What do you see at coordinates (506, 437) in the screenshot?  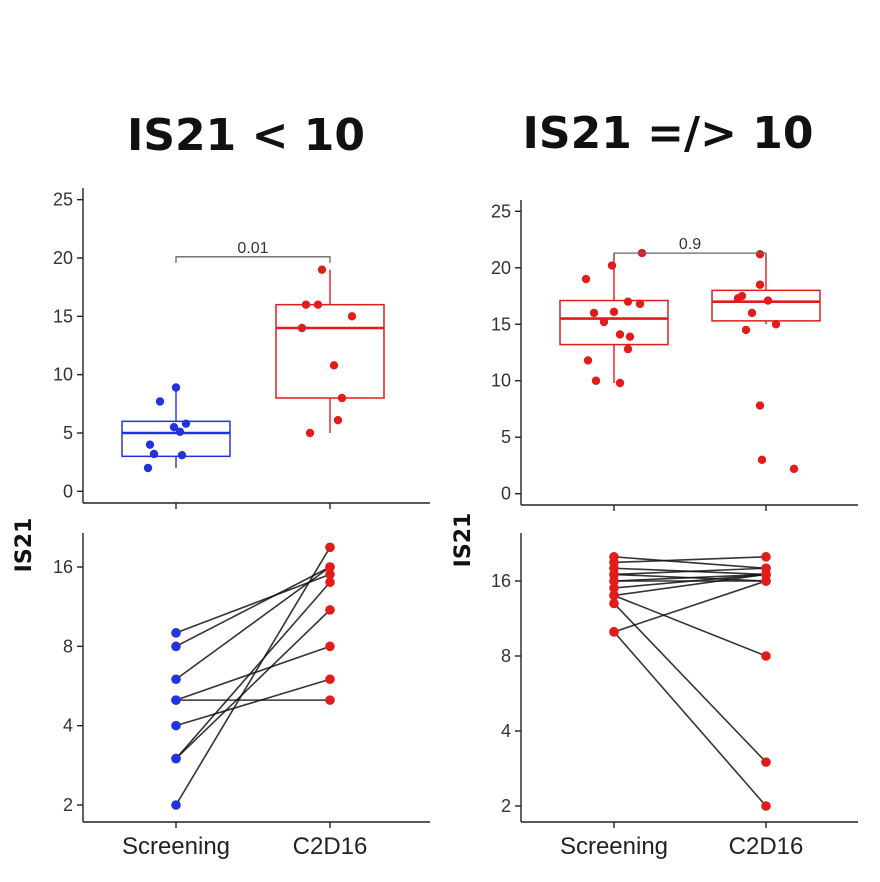 I see `right-y-tick-label: 5` at bounding box center [506, 437].